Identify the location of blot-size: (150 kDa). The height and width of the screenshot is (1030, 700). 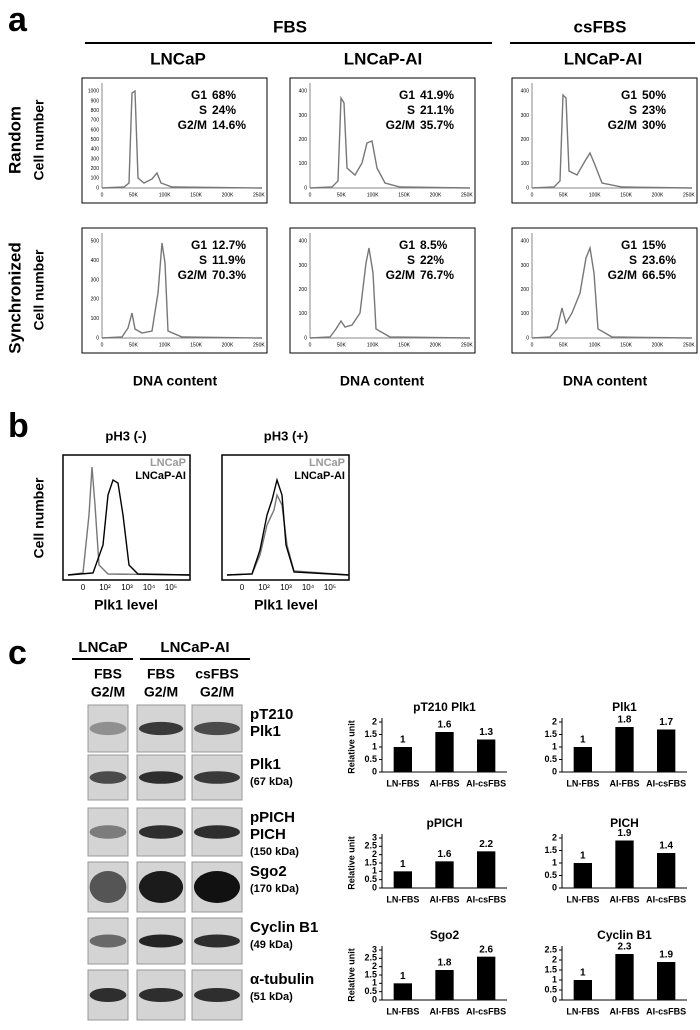
(274, 852).